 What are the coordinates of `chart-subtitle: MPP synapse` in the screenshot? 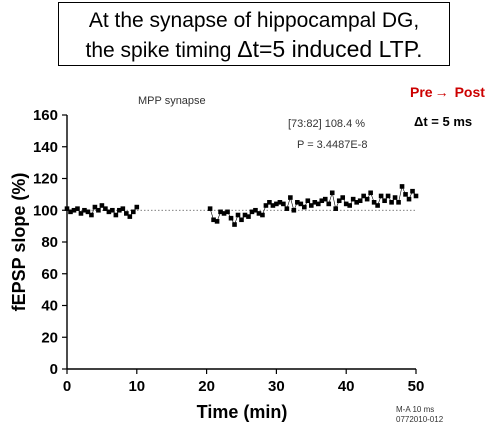 It's located at (172, 101).